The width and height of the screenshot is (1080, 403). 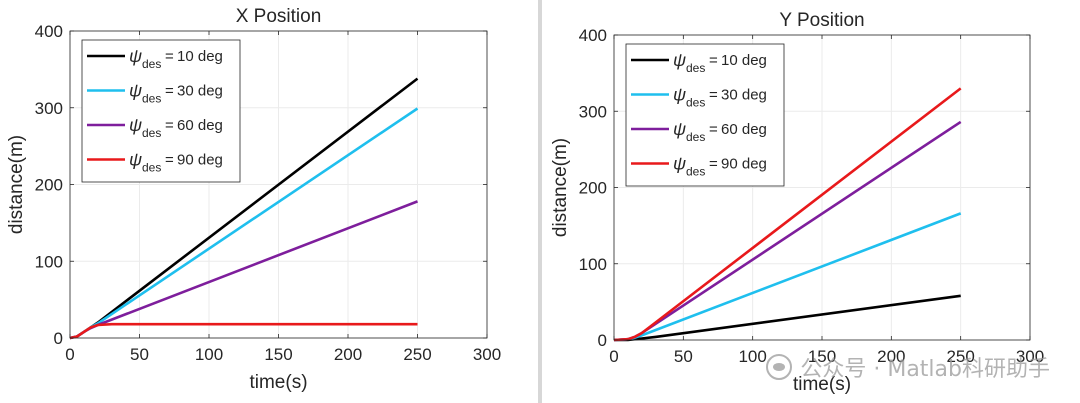 I want to click on wechat-icon, so click(x=779, y=367).